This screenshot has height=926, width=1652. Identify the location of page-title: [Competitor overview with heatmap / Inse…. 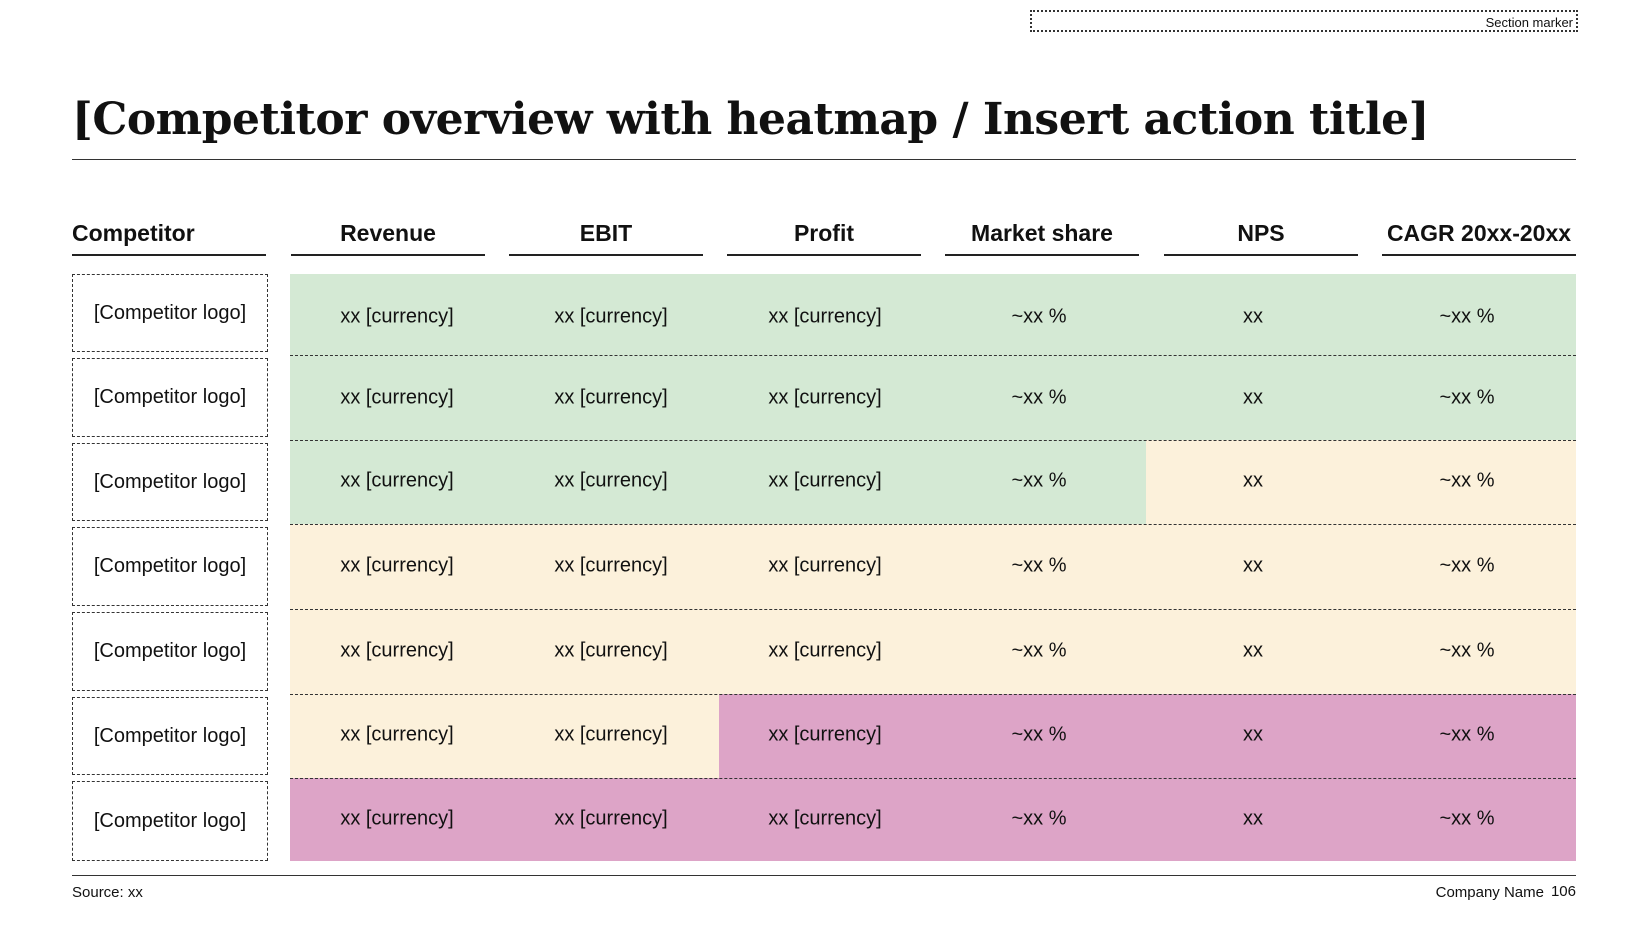
(750, 119).